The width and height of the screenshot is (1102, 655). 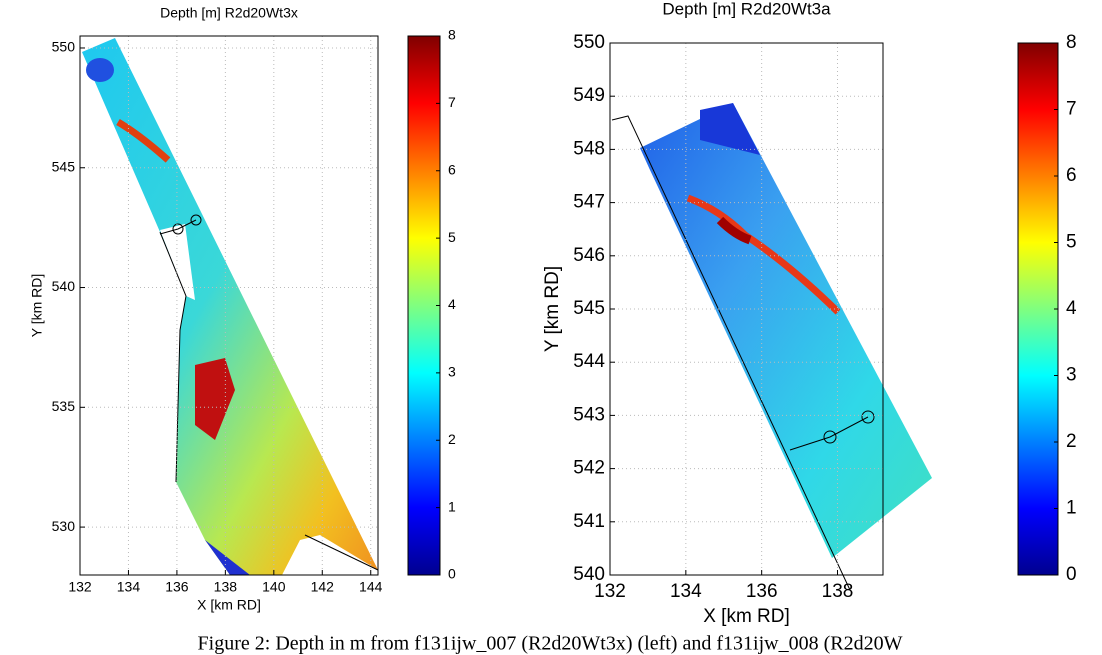 What do you see at coordinates (274, 586) in the screenshot?
I see `x-tick-label: 140` at bounding box center [274, 586].